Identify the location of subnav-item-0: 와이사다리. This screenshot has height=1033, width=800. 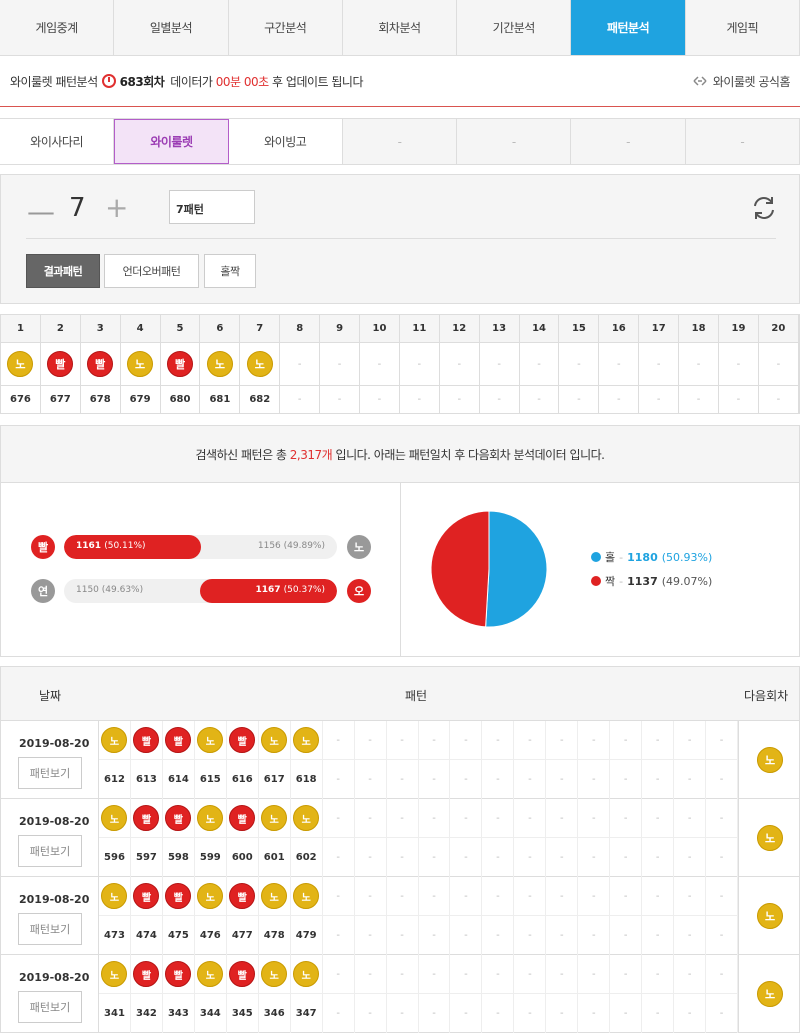
(57, 141).